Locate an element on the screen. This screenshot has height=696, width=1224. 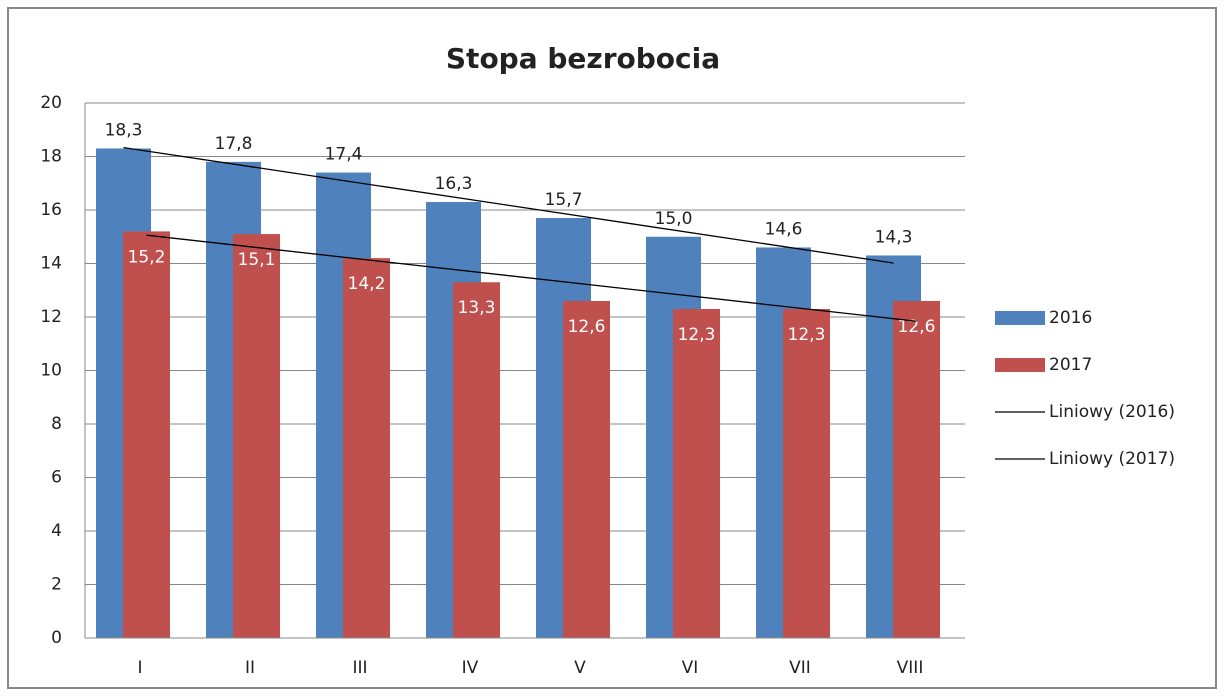
data-label: 13,3 is located at coordinates (477, 308).